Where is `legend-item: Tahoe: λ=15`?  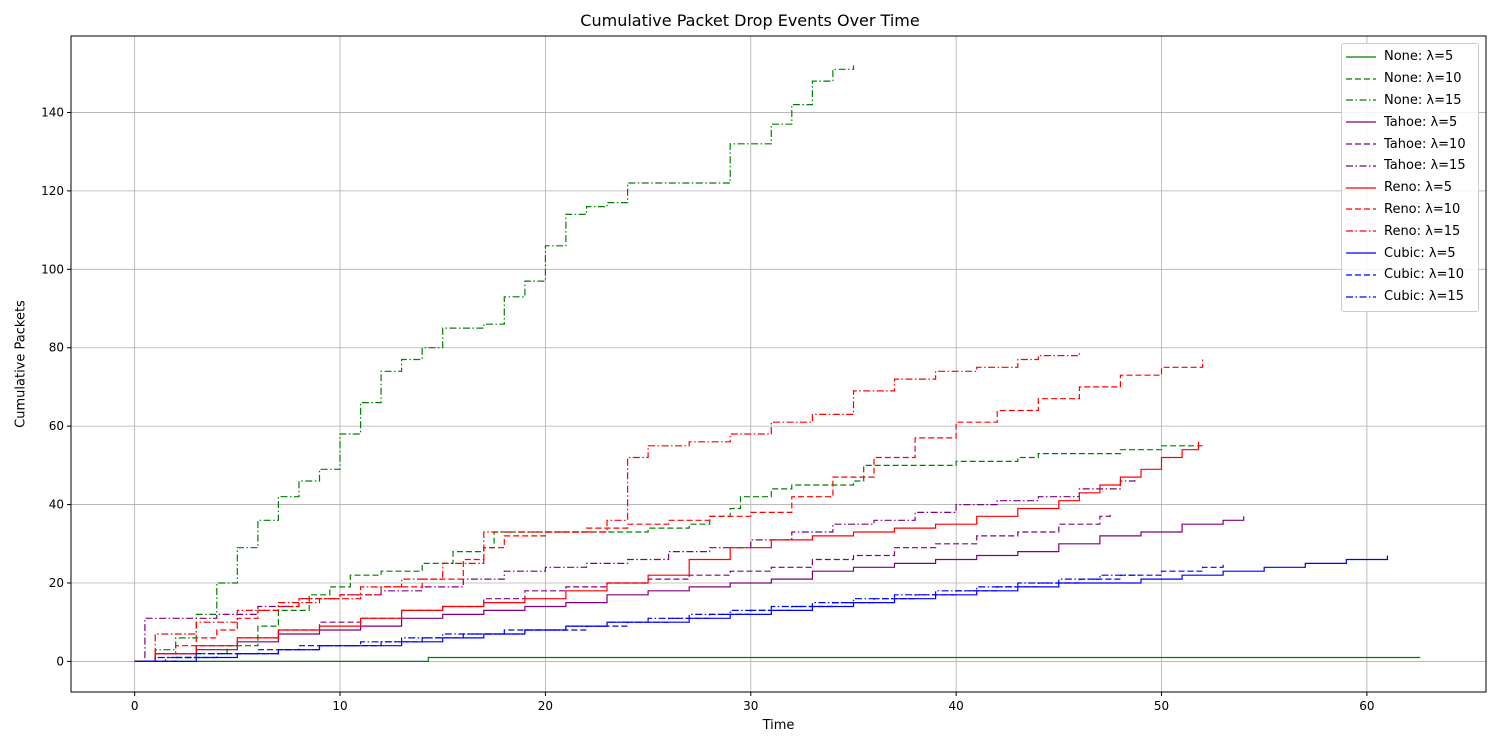
legend-item: Tahoe: λ=15 is located at coordinates (1410, 166).